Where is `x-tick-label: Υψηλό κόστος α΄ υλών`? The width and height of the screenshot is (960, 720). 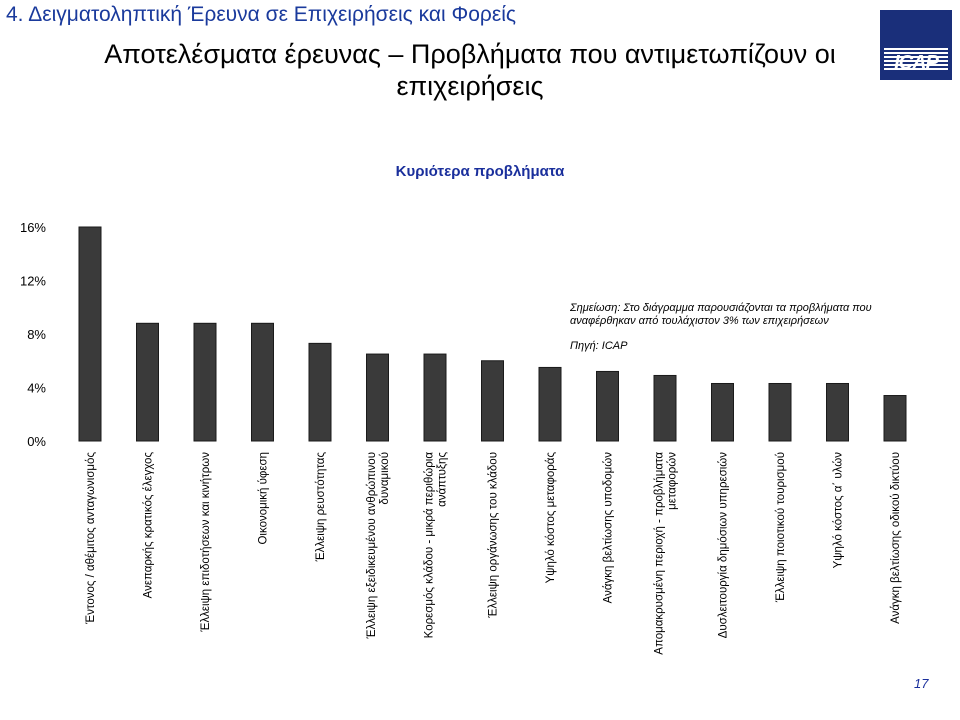
x-tick-label: Υψηλό κόστος α΄ υλών is located at coordinates (839, 510).